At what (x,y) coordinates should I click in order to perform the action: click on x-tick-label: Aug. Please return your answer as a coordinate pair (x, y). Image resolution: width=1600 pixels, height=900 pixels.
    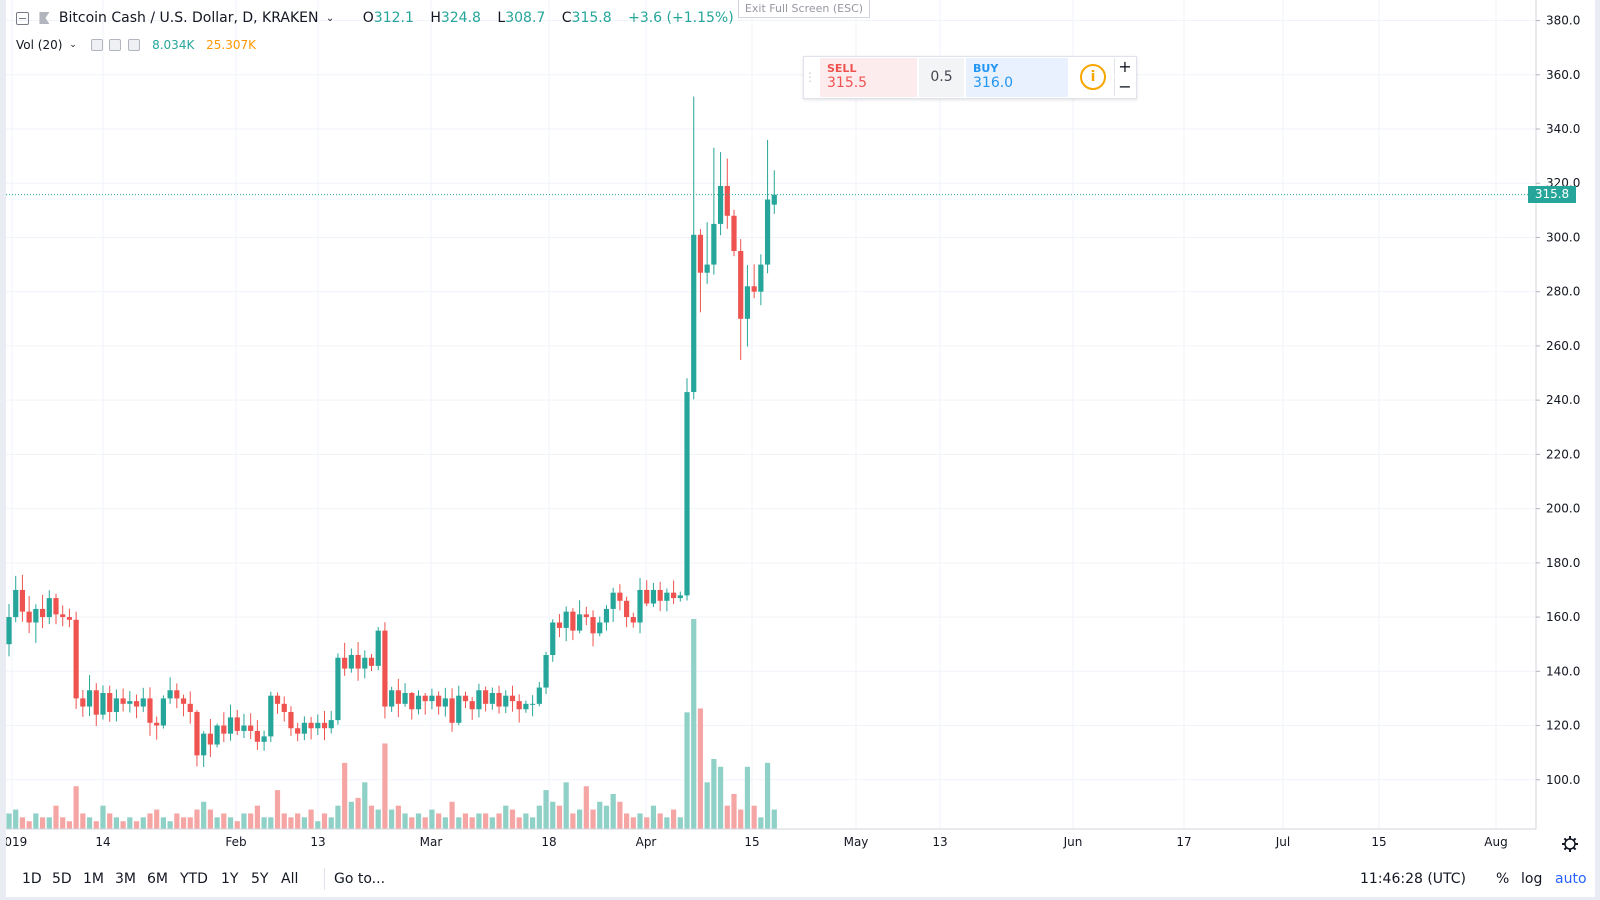
    Looking at the image, I should click on (1495, 842).